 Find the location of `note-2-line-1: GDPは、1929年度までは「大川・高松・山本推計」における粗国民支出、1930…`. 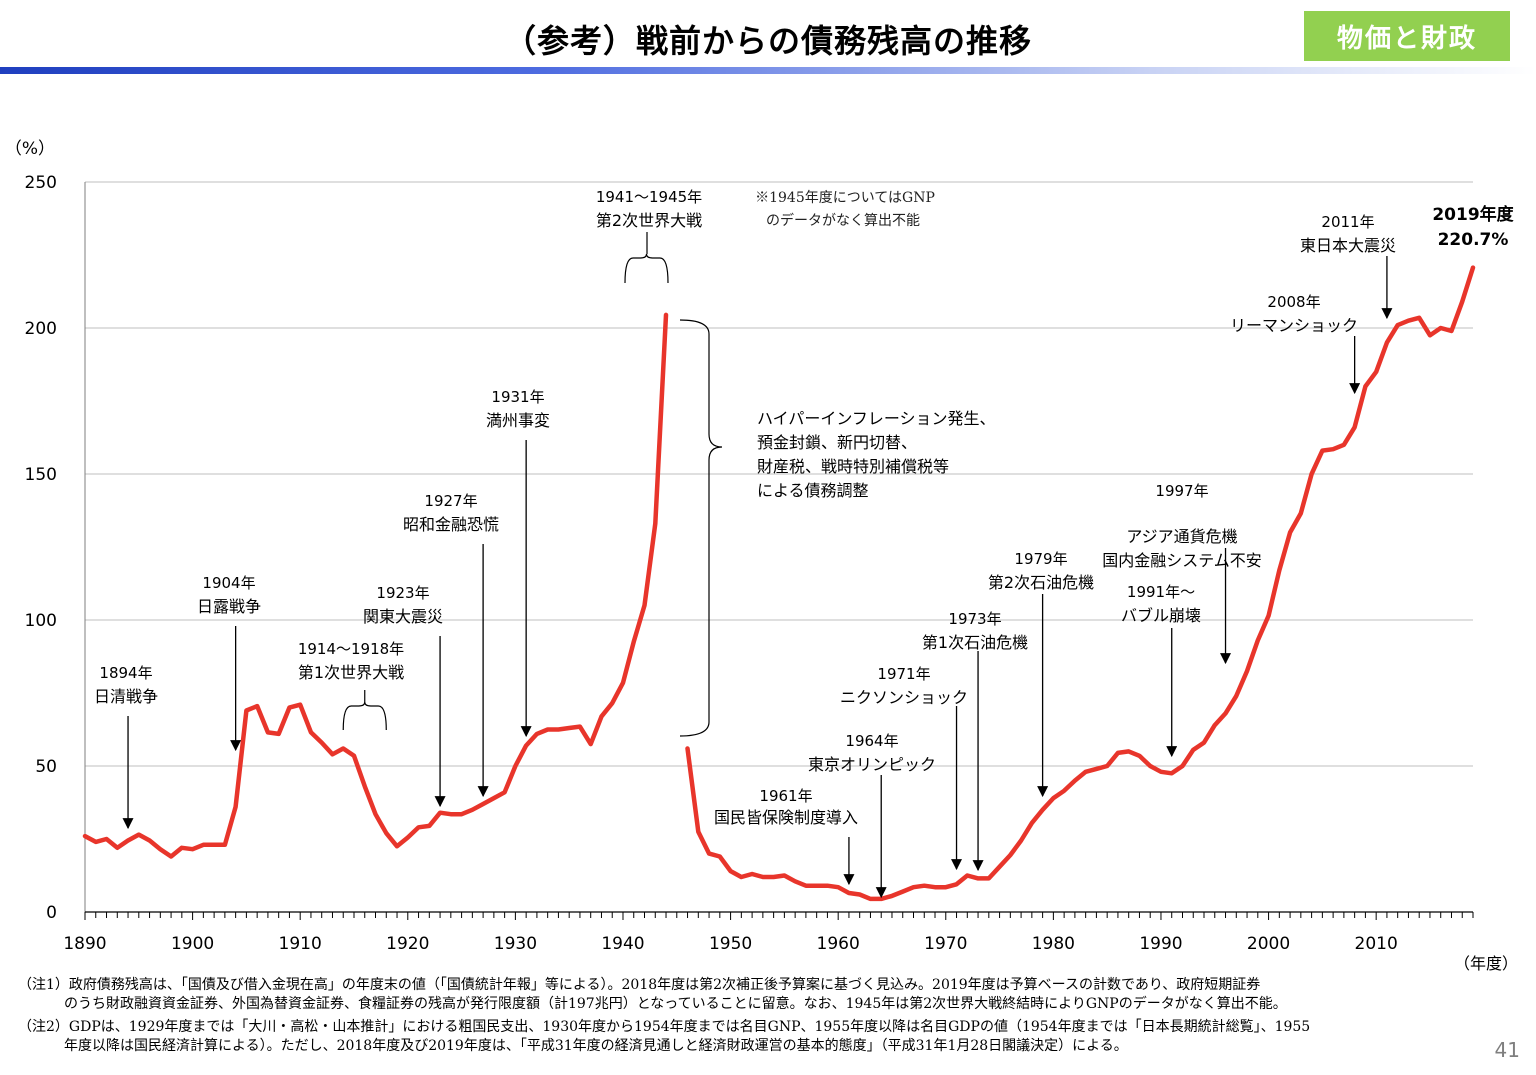

note-2-line-1: GDPは、1929年度までは「大川・高松・山本推計」における粗国民支出、1930… is located at coordinates (689, 1027).